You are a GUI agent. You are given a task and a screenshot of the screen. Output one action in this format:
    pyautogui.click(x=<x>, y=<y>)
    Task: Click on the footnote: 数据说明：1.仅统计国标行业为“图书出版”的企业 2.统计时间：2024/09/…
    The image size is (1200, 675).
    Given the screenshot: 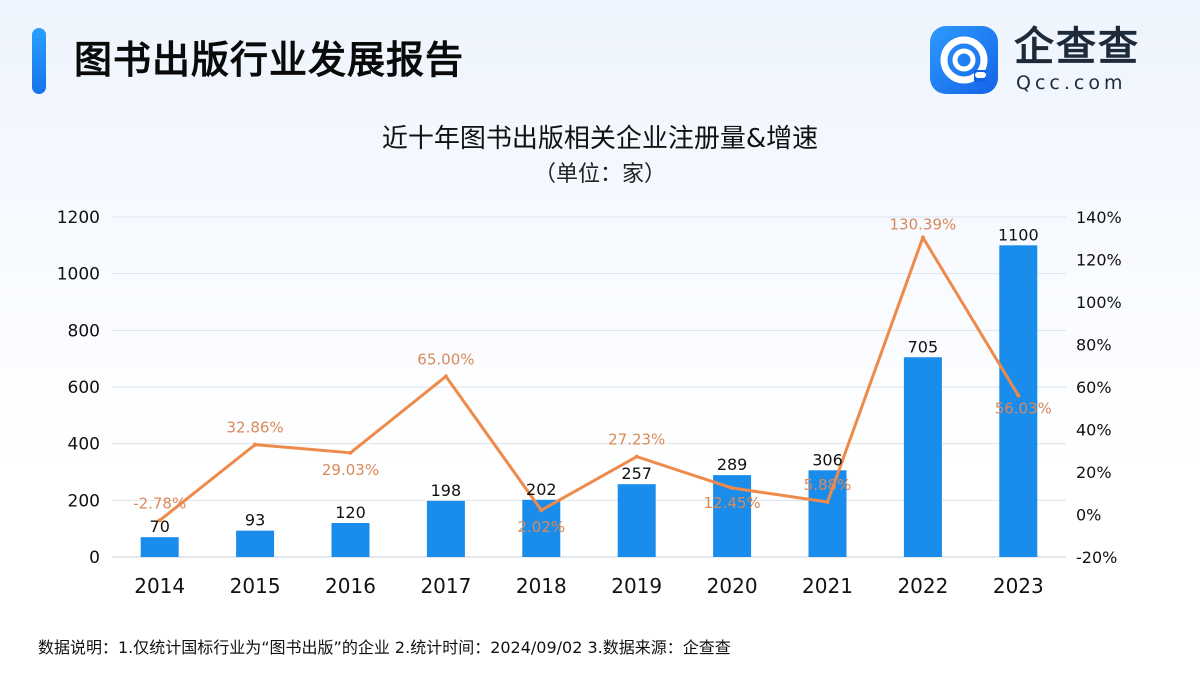 What is the action you would take?
    pyautogui.click(x=384, y=647)
    